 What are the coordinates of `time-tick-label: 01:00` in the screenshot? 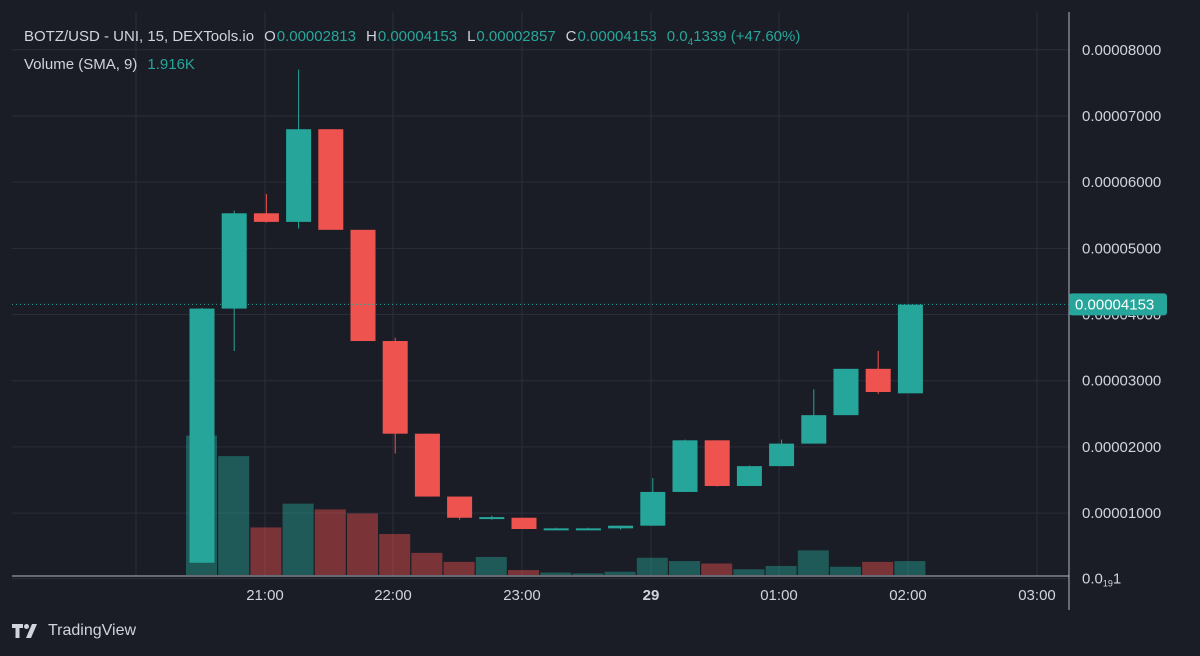 It's located at (779, 595).